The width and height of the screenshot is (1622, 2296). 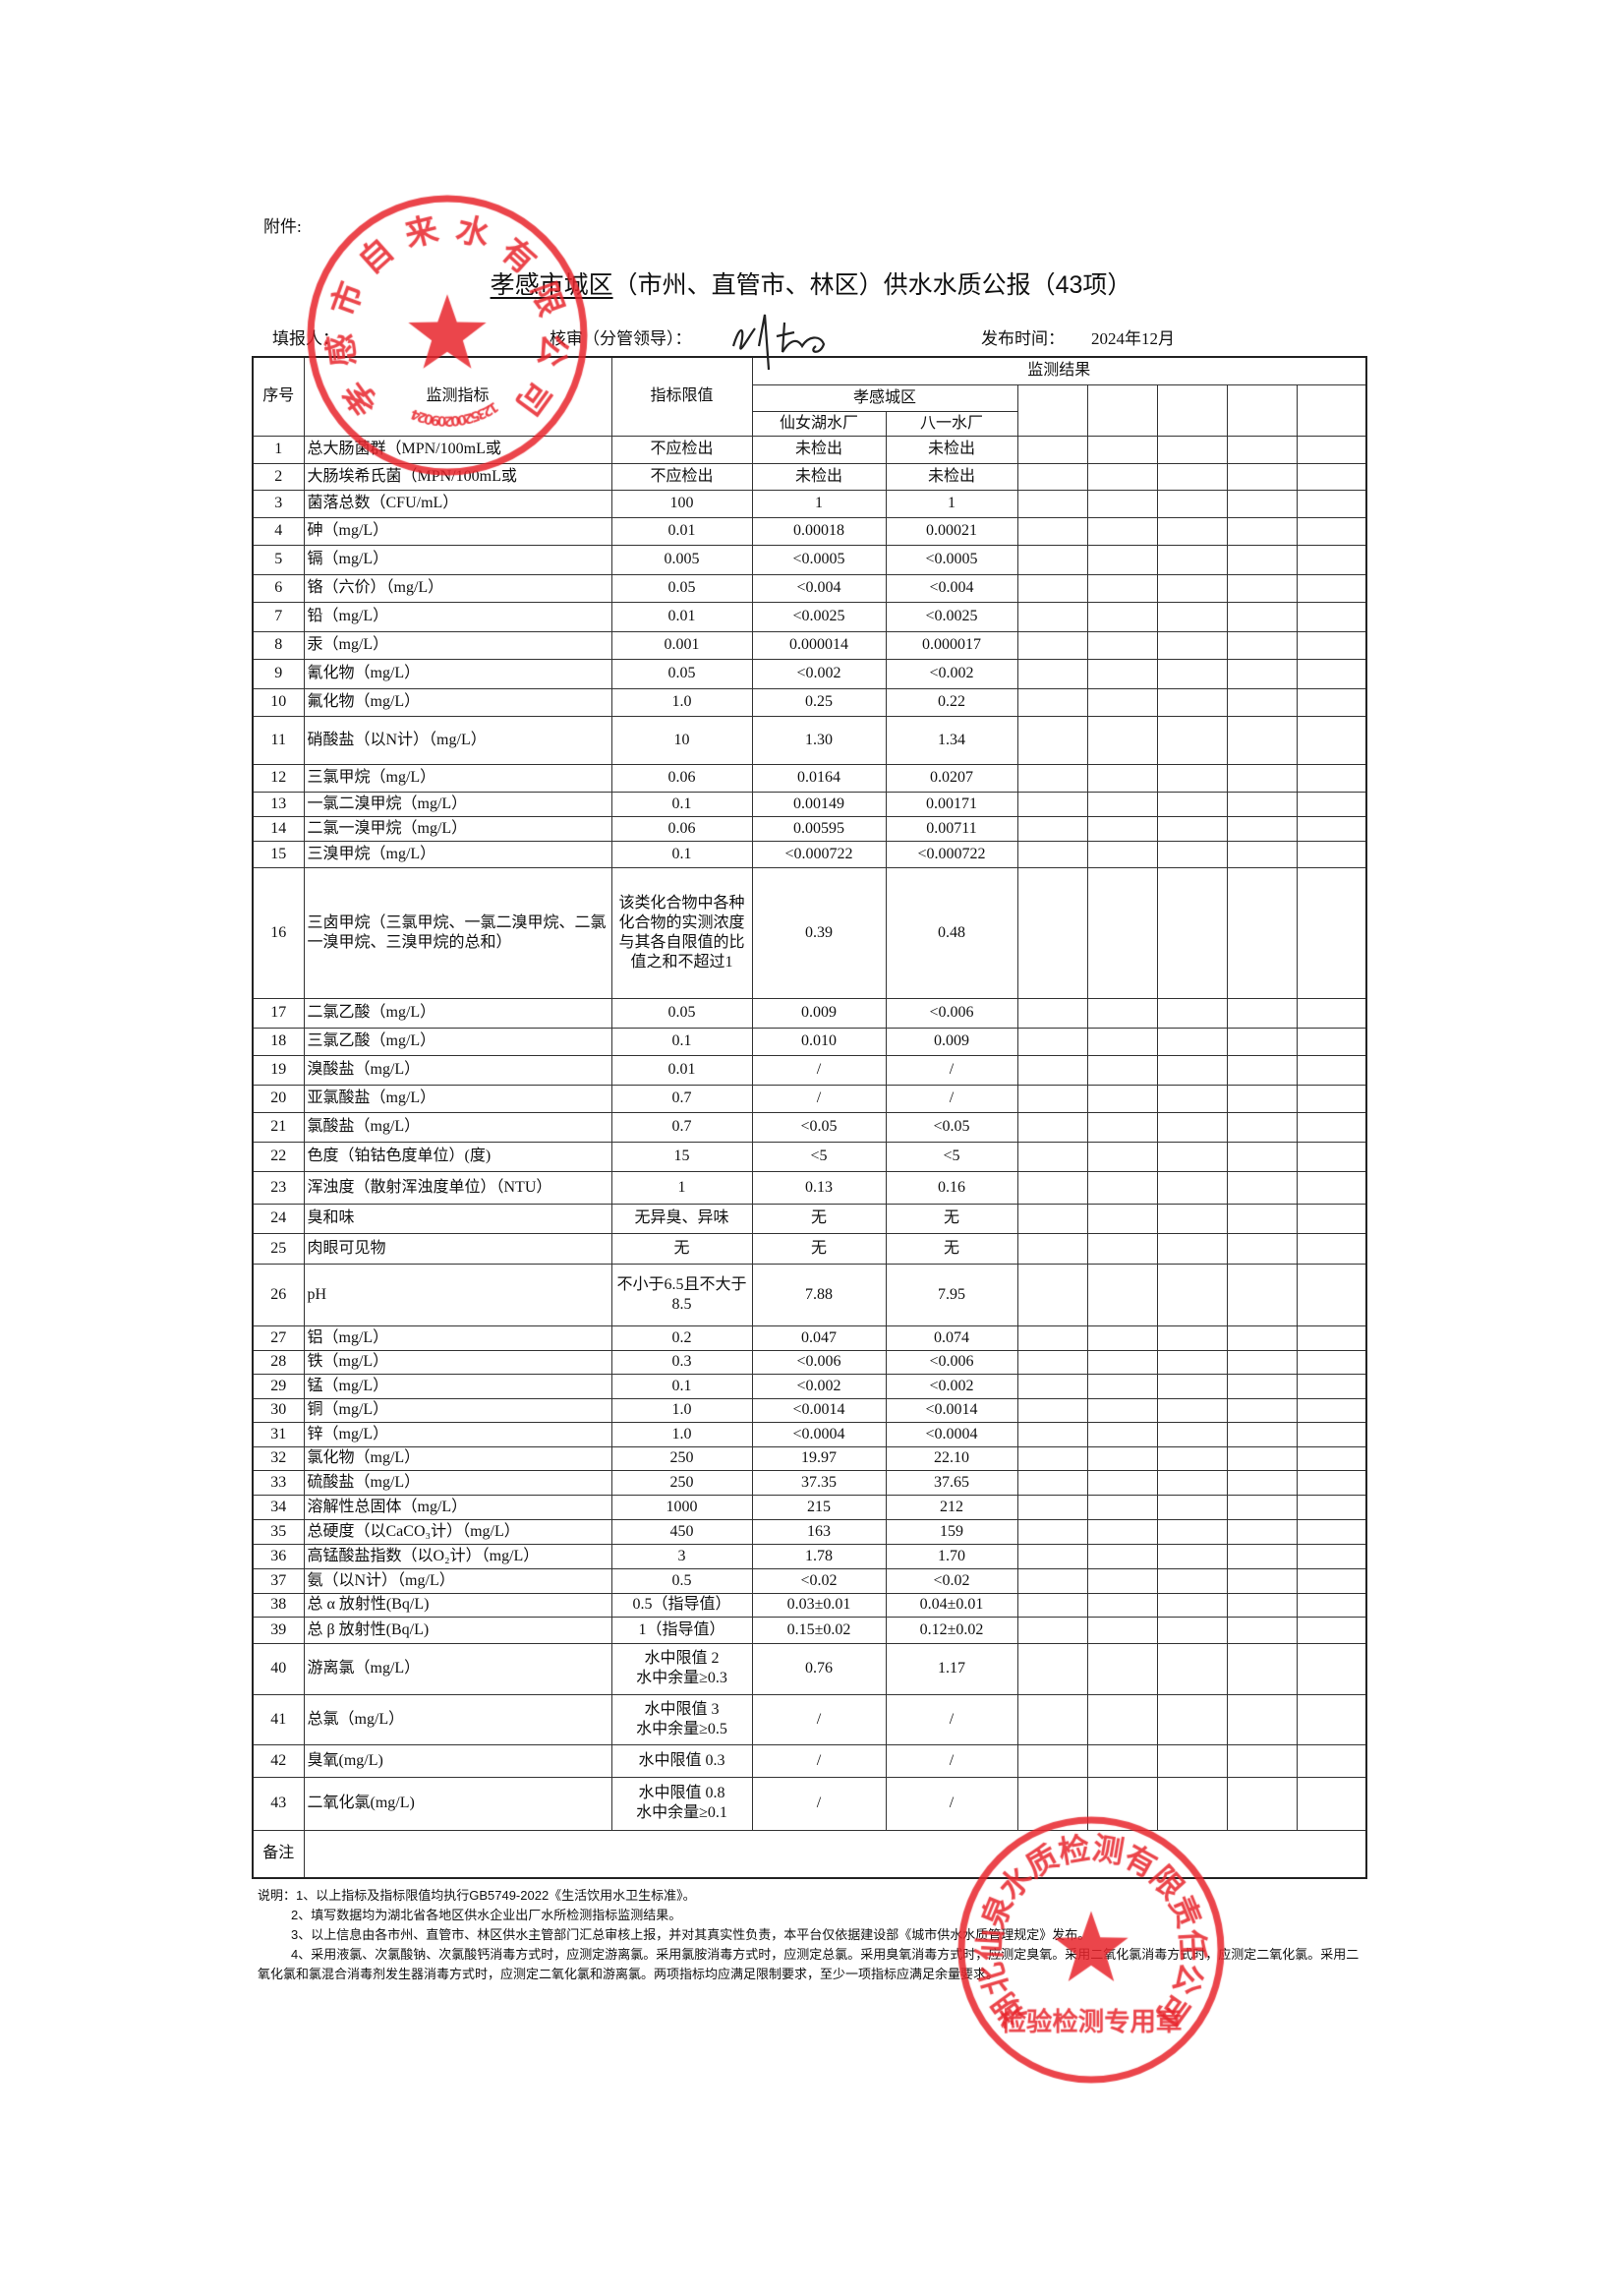 I want to click on xiannvhu-result-cell: <0.0025, so click(x=819, y=616).